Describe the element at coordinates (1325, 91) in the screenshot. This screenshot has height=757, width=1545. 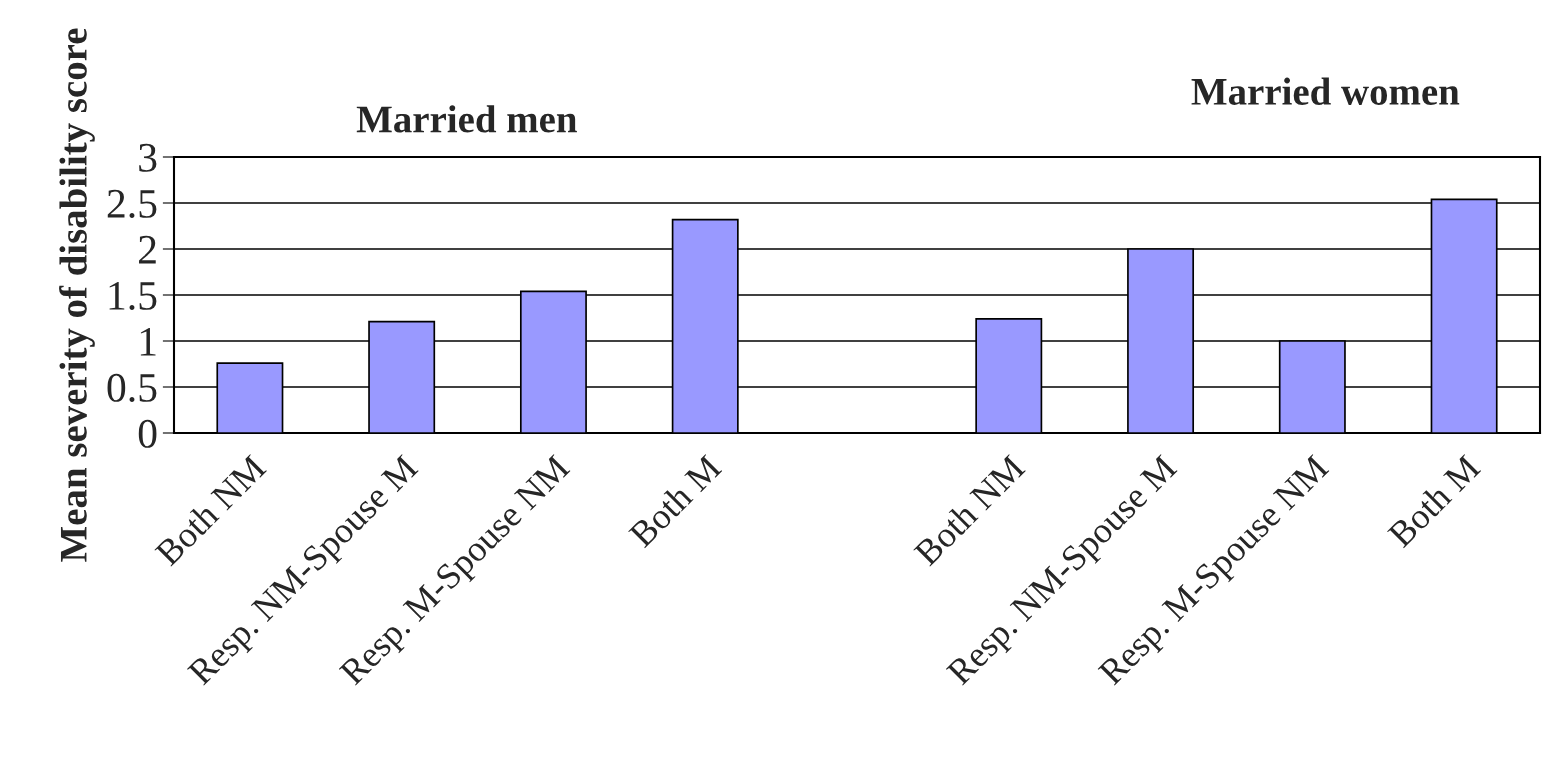
I see `text: Married women` at that location.